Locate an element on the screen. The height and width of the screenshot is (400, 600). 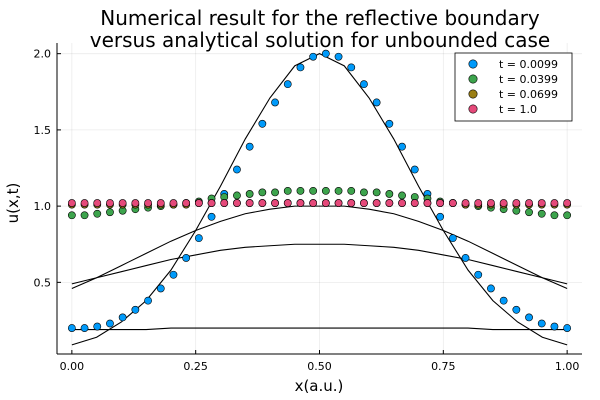
x-axis-label: x(a.u.) is located at coordinates (319, 386).